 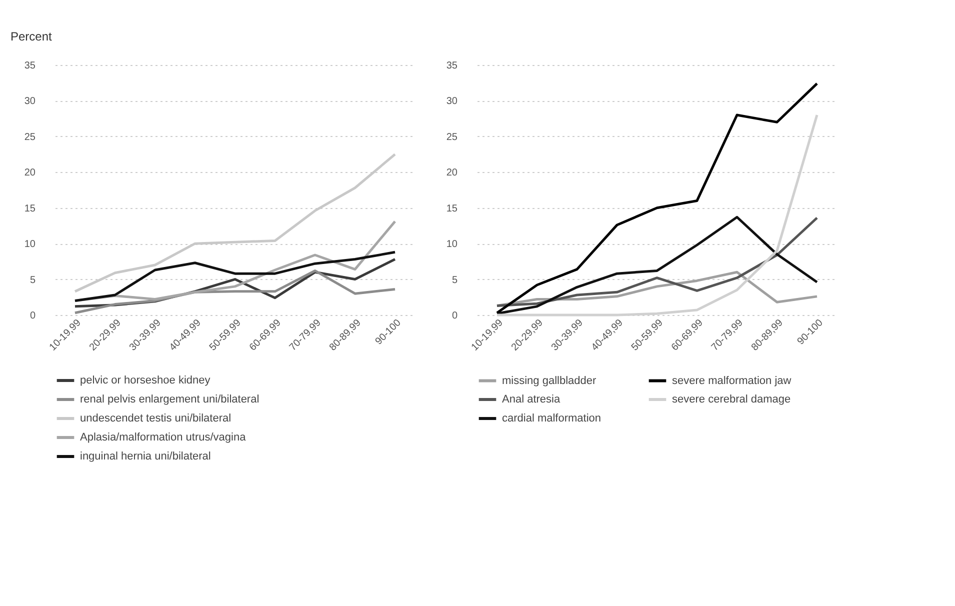 What do you see at coordinates (163, 438) in the screenshot?
I see `legend-label: Aplasia/malformation utrus/vagina` at bounding box center [163, 438].